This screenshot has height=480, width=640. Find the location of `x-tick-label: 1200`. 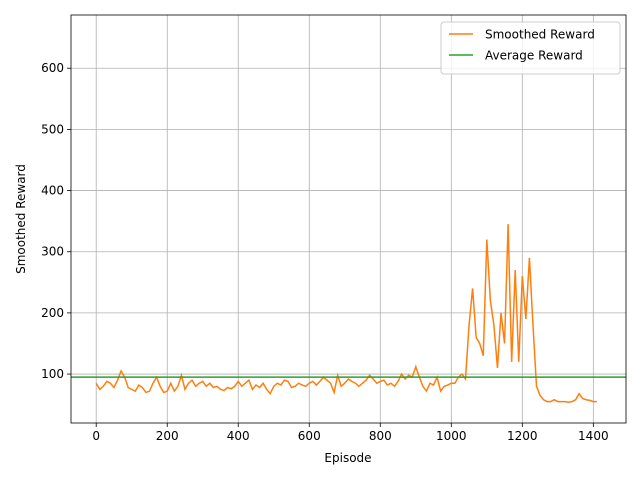

x-tick-label: 1200 is located at coordinates (522, 436).